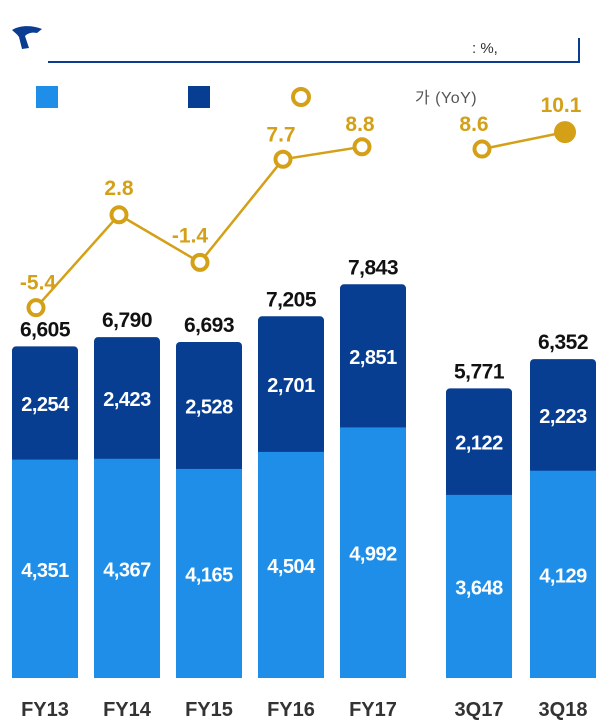 This screenshot has height=721, width=603. What do you see at coordinates (200, 262) in the screenshot?
I see `growth-point-FY15` at bounding box center [200, 262].